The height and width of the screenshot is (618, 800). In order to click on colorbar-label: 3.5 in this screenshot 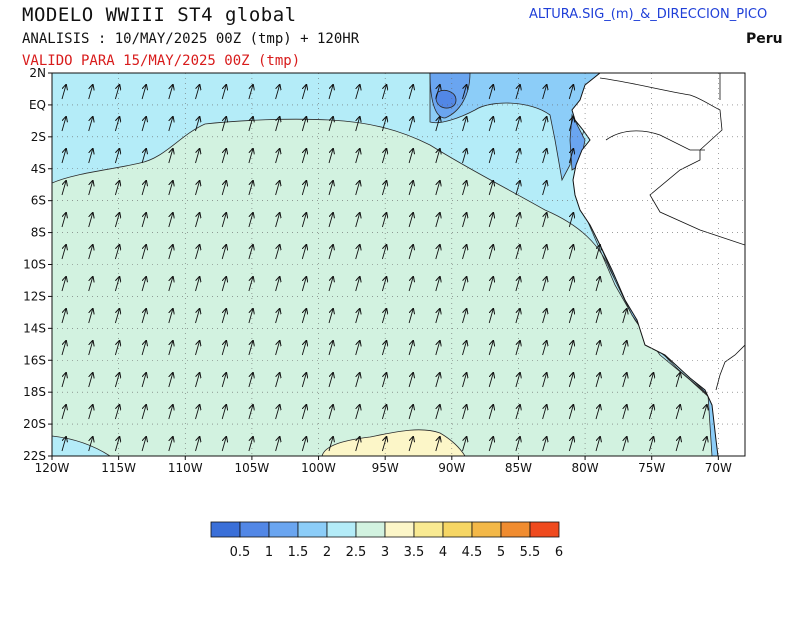, I will do `click(414, 552)`.